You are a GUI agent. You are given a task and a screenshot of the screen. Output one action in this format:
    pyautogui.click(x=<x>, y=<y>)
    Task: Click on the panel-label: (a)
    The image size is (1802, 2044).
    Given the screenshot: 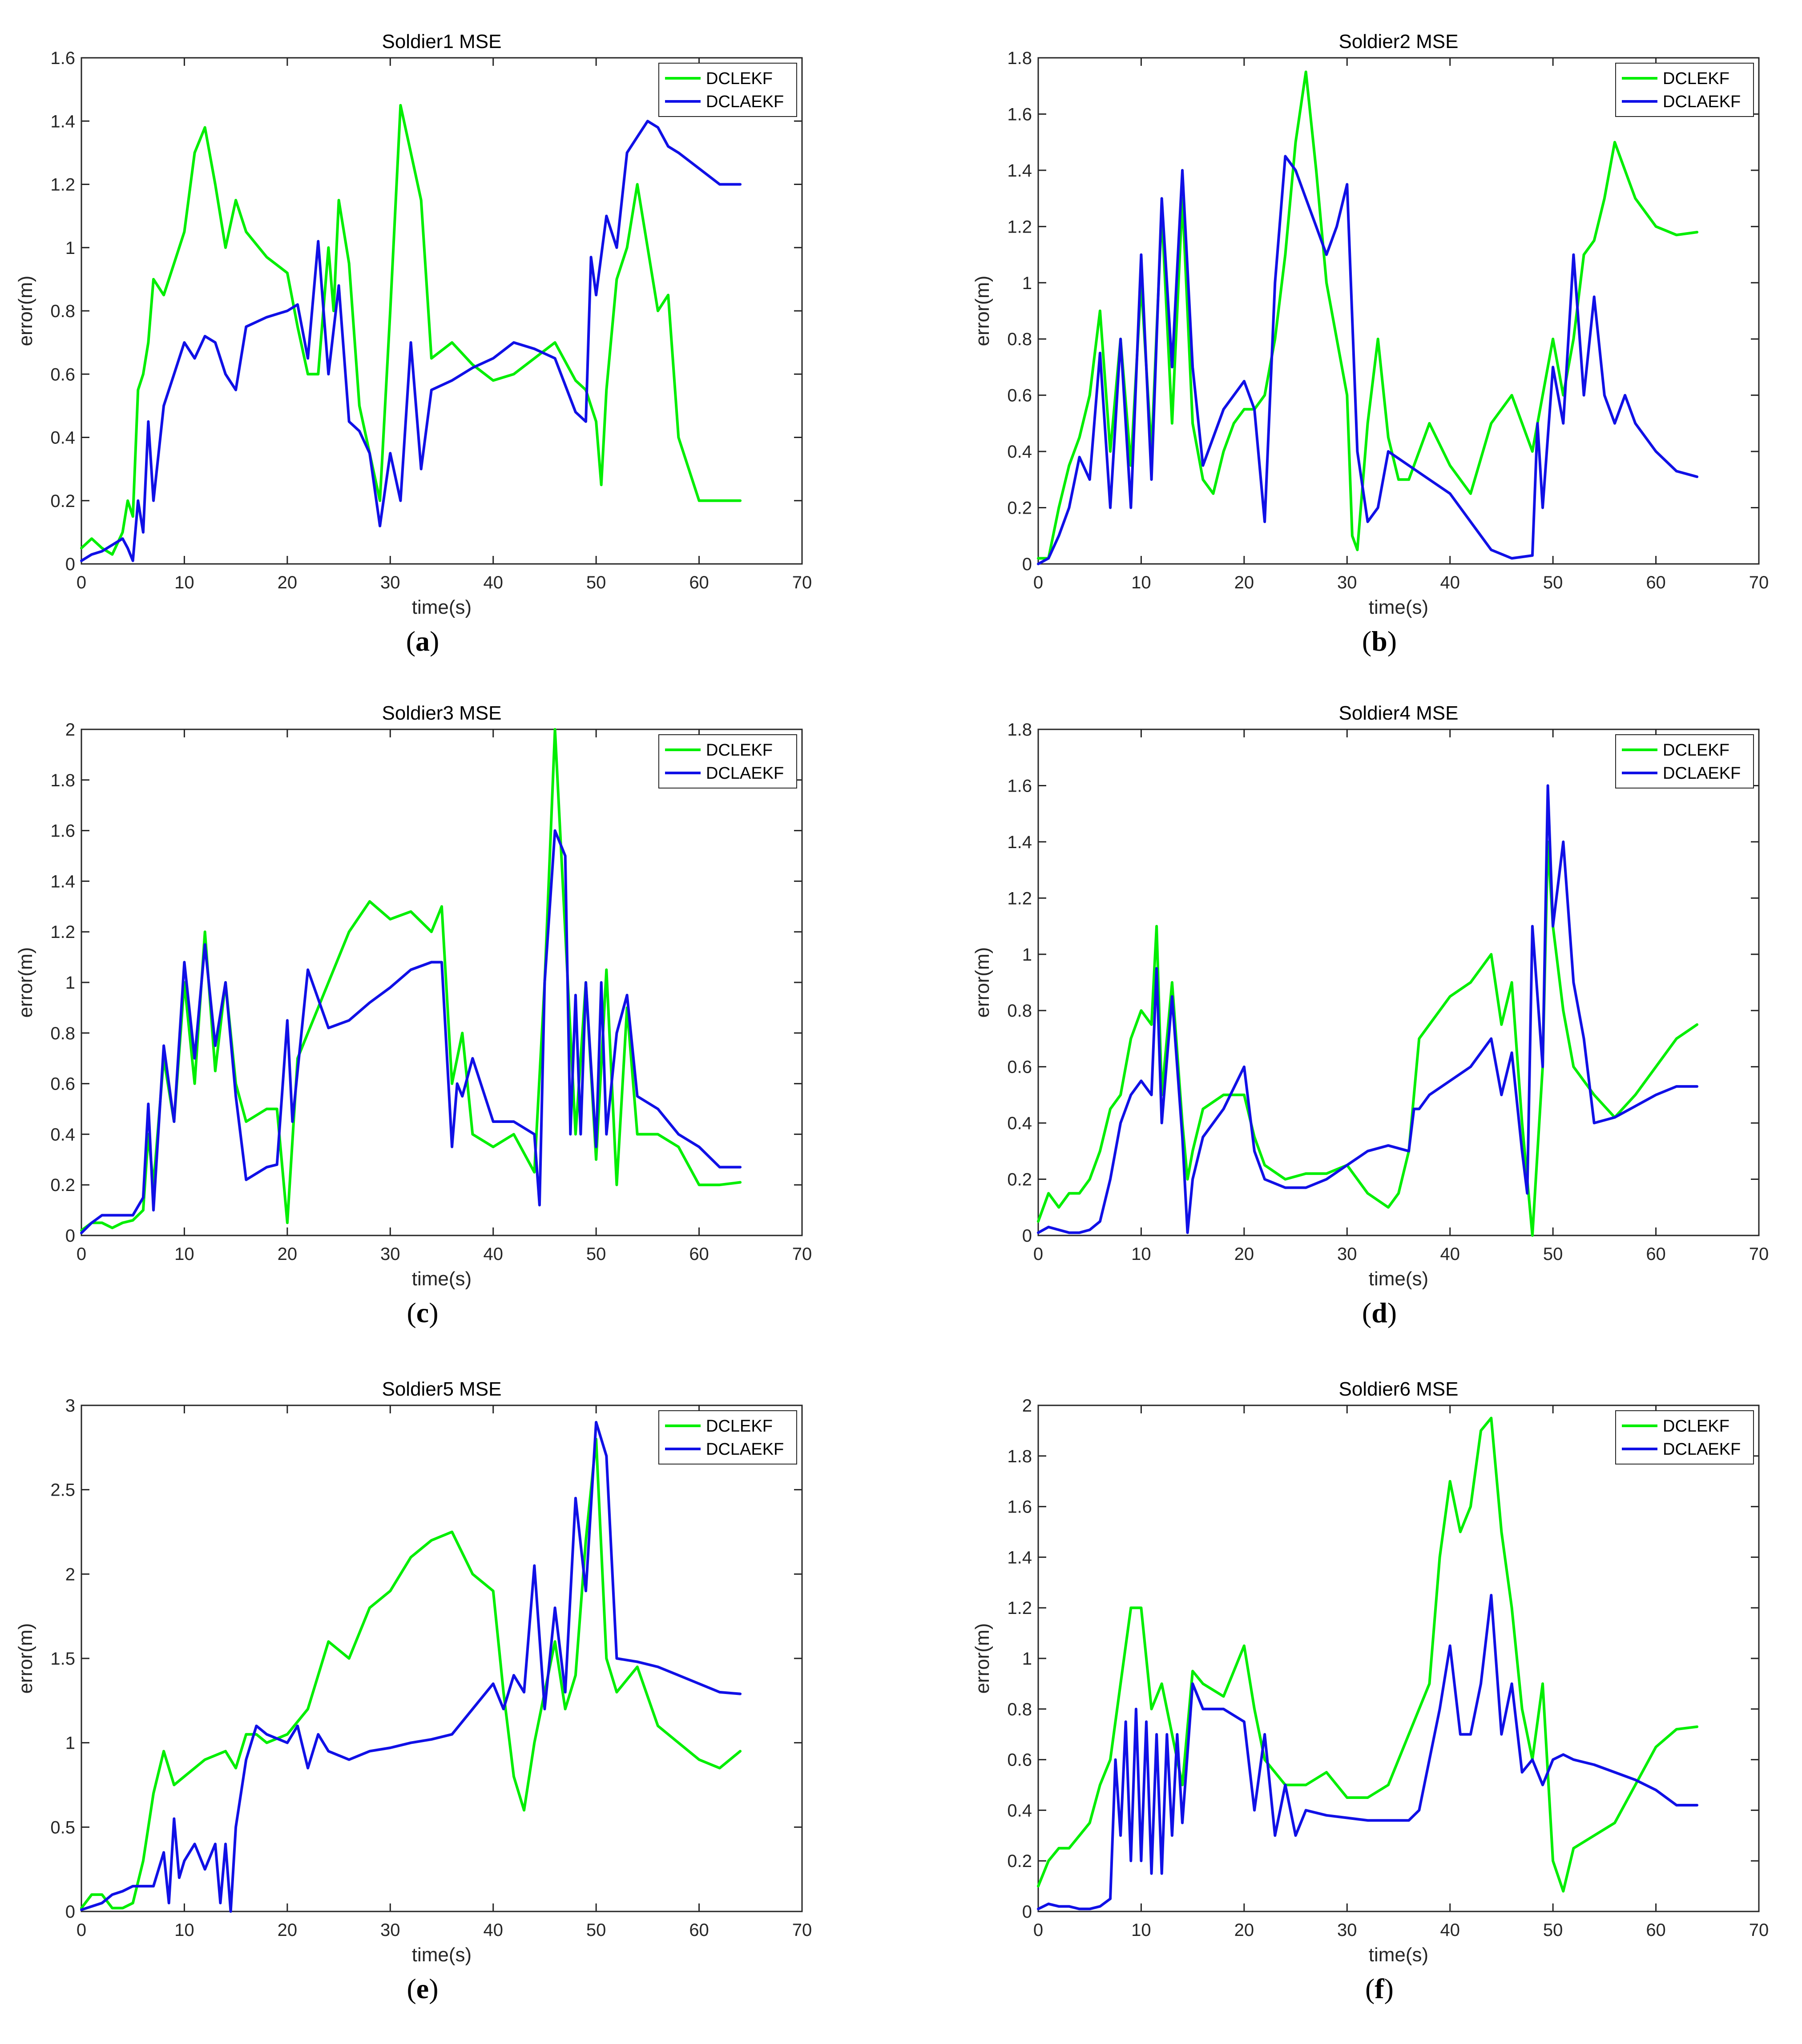 What is the action you would take?
    pyautogui.click(x=423, y=641)
    